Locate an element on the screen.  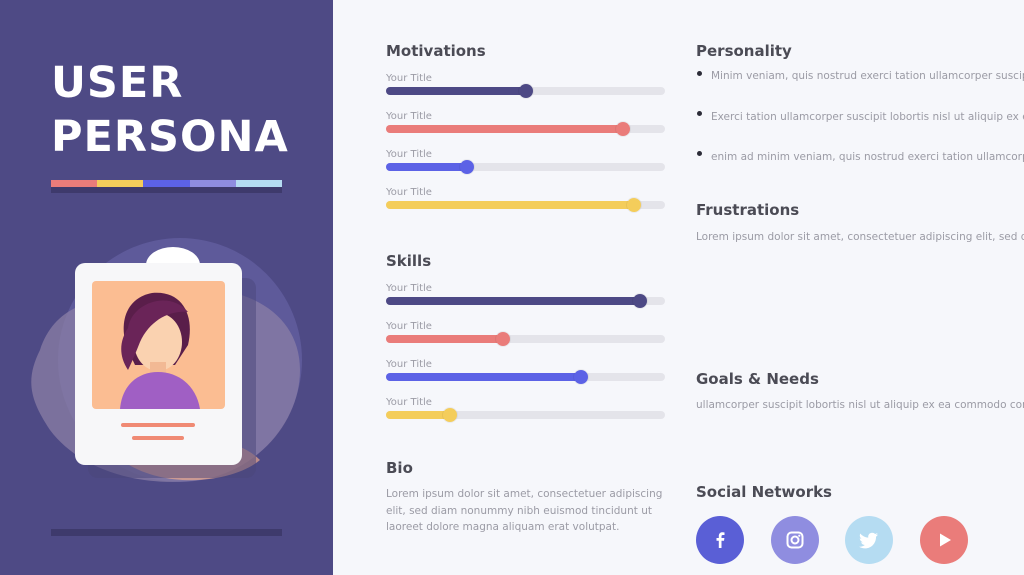
hair-front is located at coordinates (154, 335).